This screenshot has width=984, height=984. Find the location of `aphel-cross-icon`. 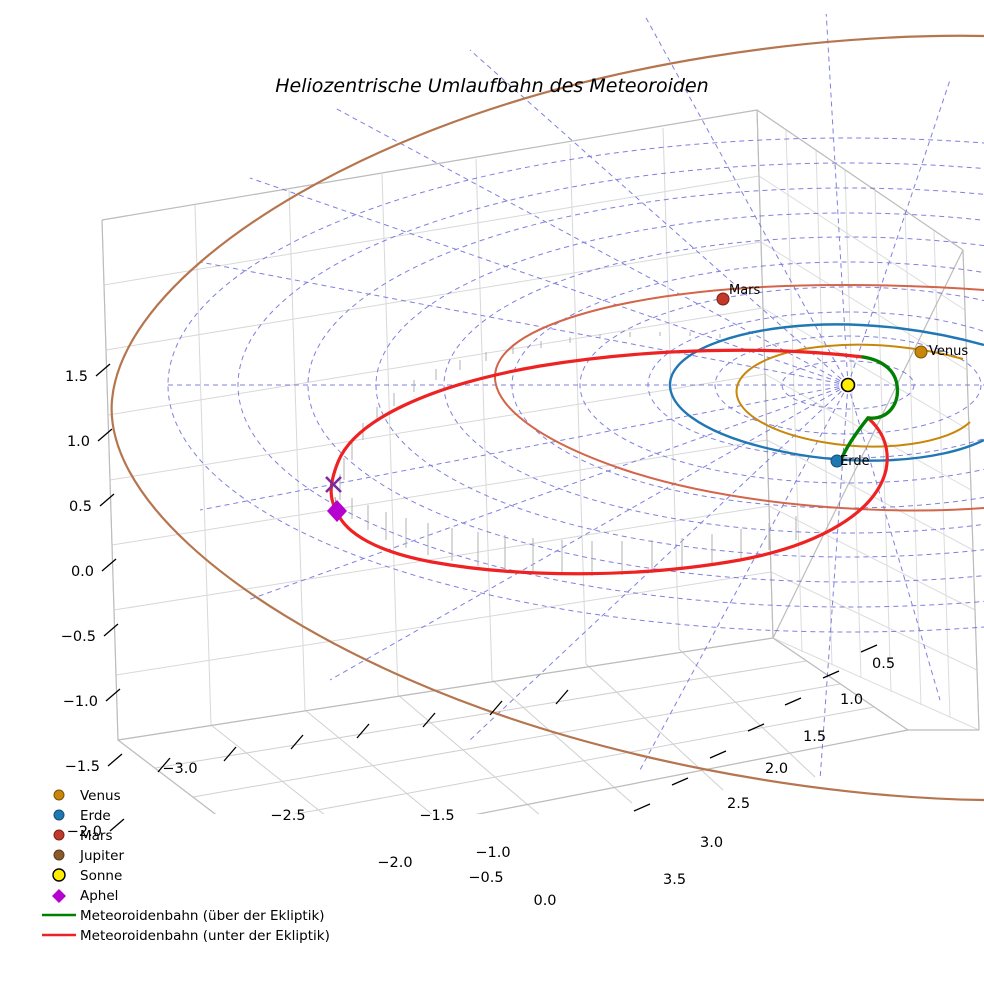

aphel-cross-icon is located at coordinates (333, 484).